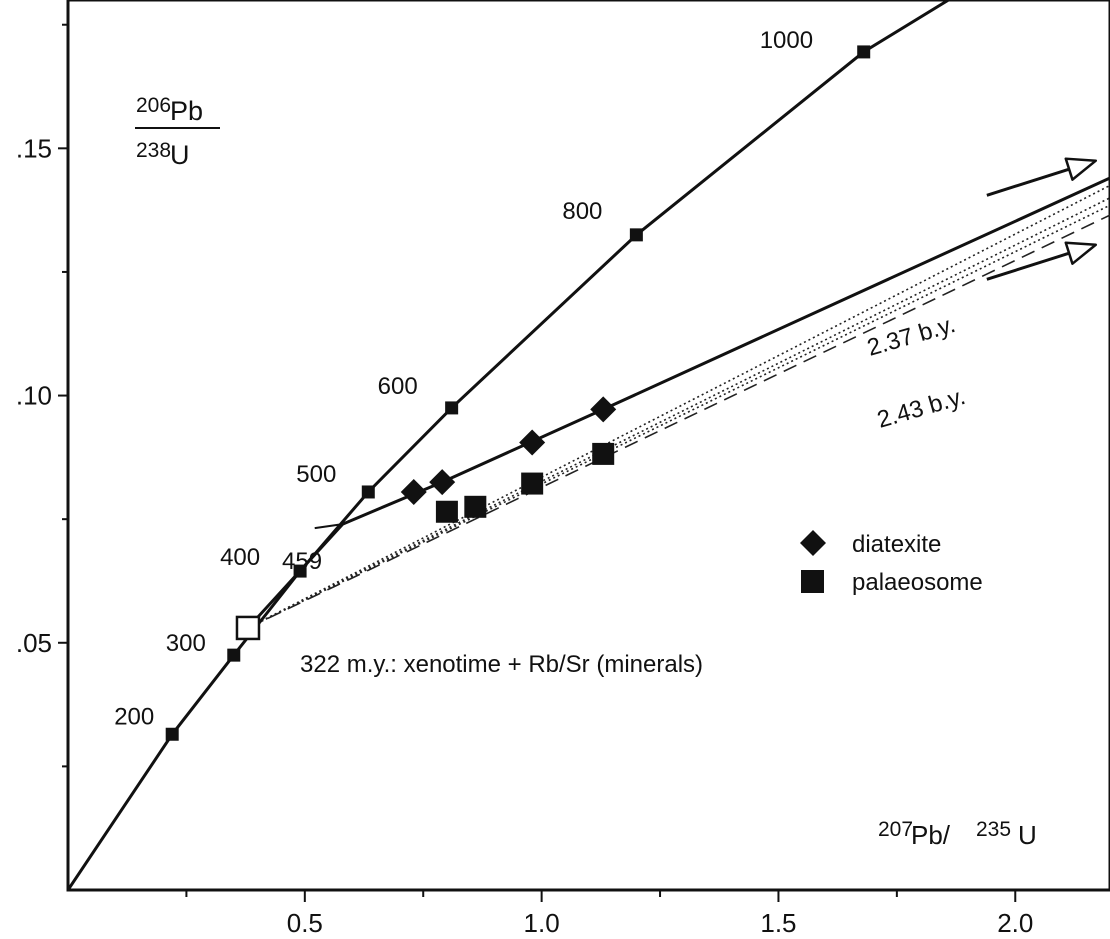  Describe the element at coordinates (34, 148) in the screenshot. I see `y-tick-label: .15` at that location.